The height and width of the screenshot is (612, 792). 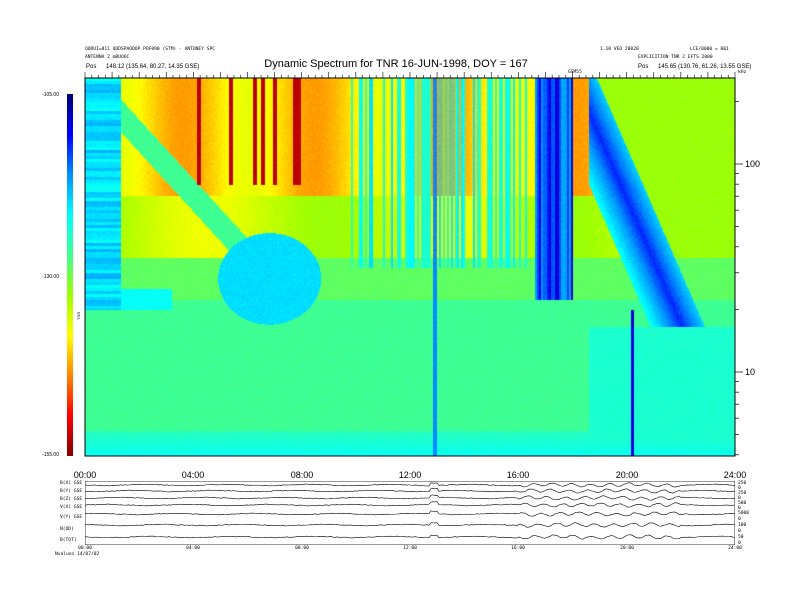 What do you see at coordinates (739, 543) in the screenshot?
I see `param-scale-11: 0` at bounding box center [739, 543].